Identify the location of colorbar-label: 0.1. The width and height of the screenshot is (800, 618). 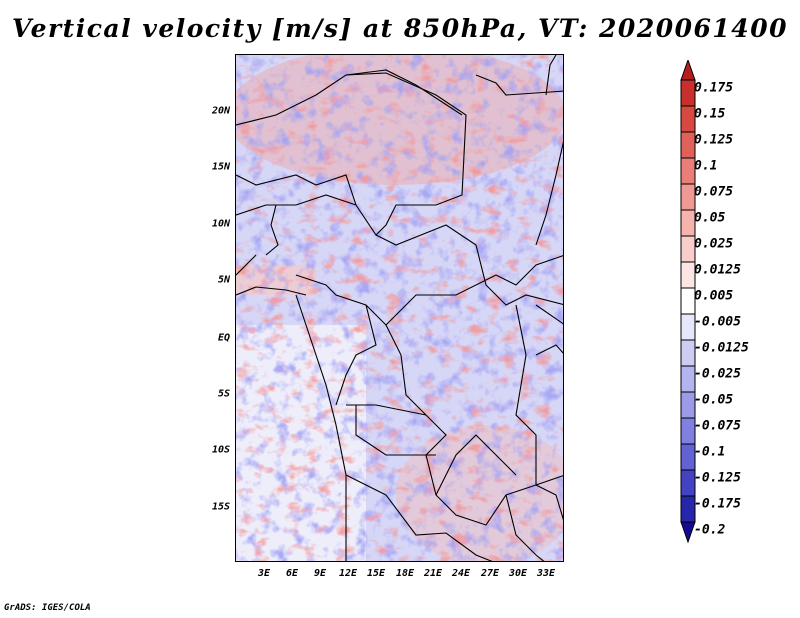
(706, 166).